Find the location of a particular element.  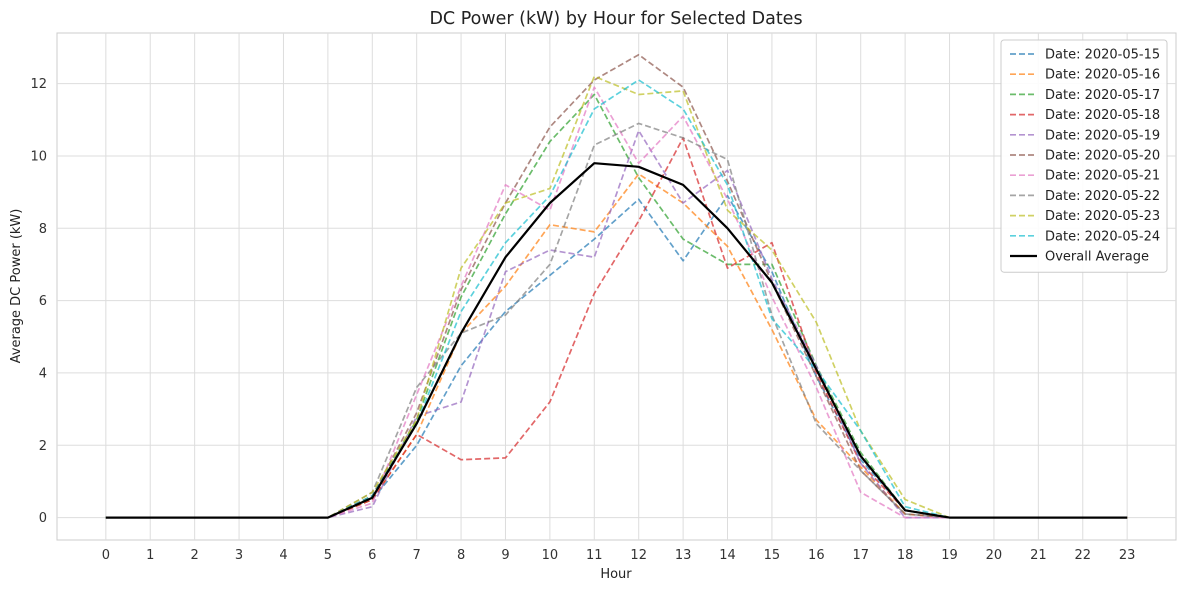

x-tick-label: 20 is located at coordinates (994, 555).